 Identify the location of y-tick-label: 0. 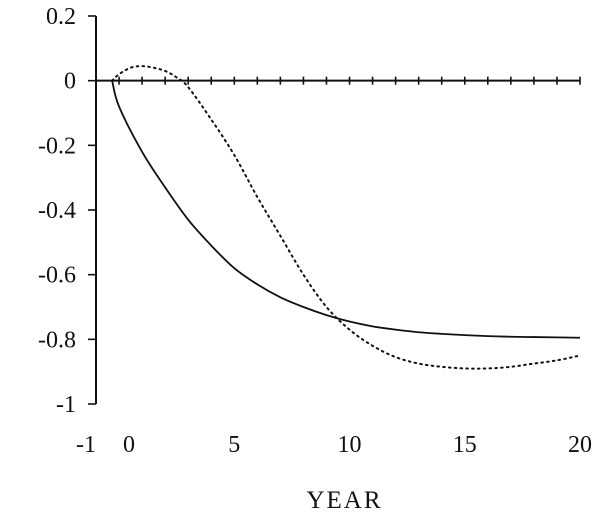
(70, 82).